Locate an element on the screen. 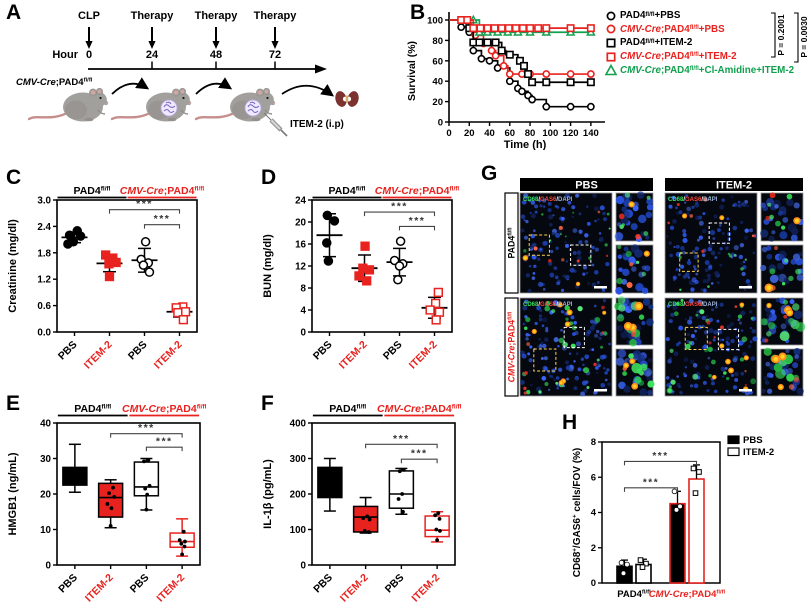 Image resolution: width=811 pixels, height=609 pixels. svg-text: 140 is located at coordinates (591, 133).